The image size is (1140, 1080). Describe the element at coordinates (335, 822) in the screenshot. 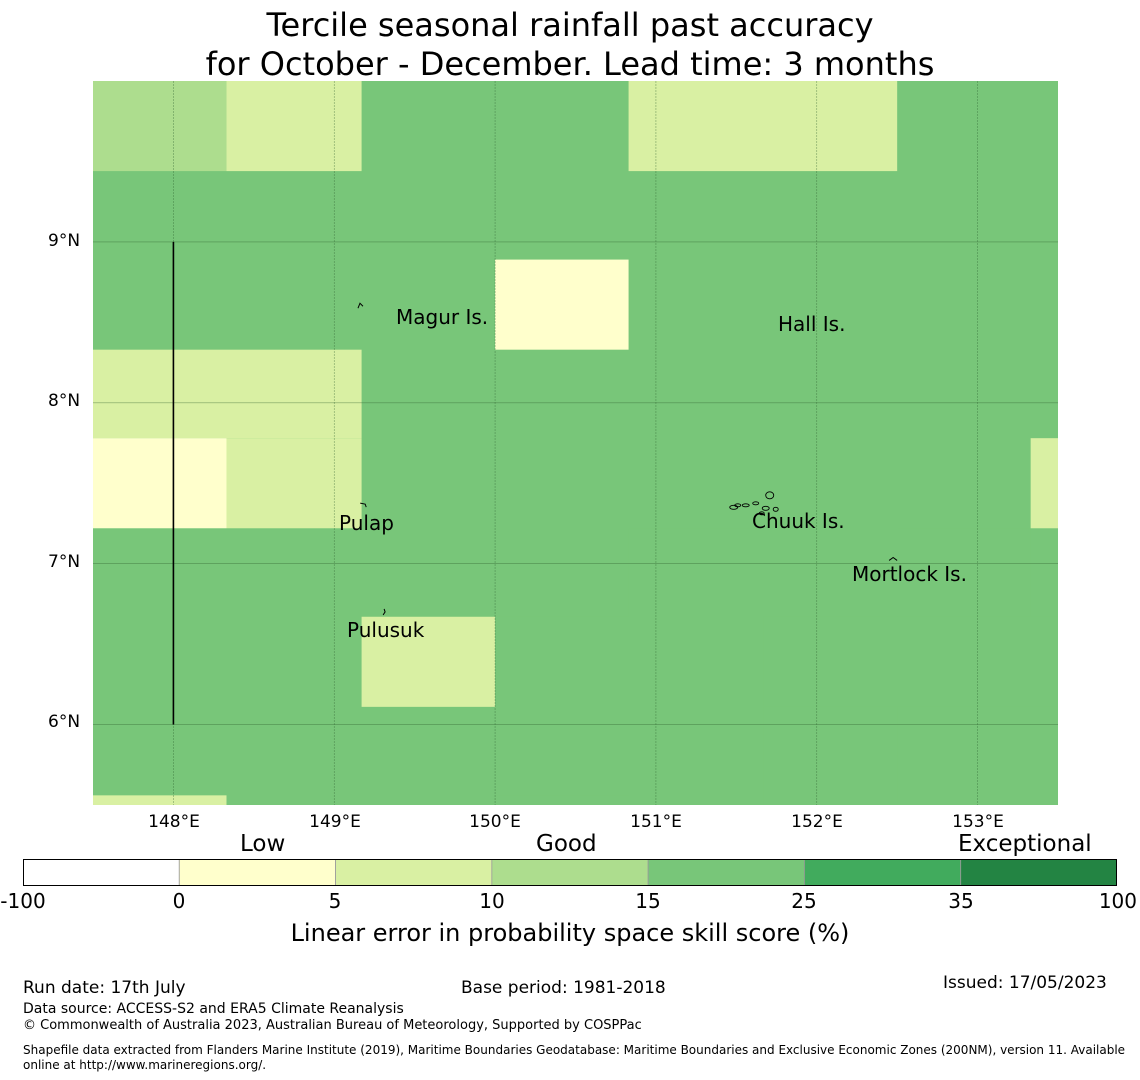

I see `lon-tick-label: 149°E` at that location.